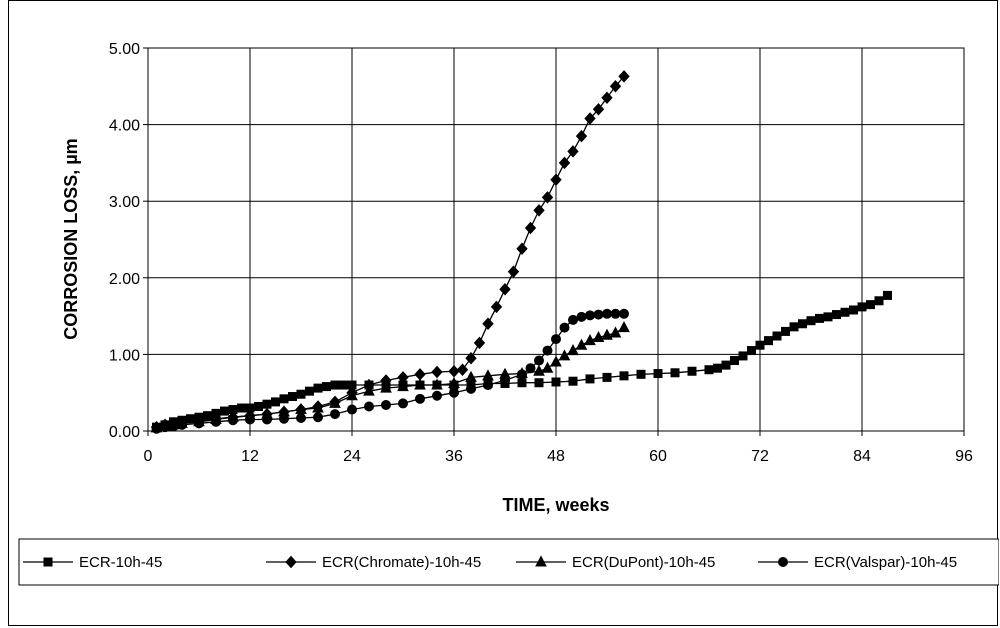 The image size is (1000, 628). What do you see at coordinates (760, 456) in the screenshot?
I see `x-tick-label: 72` at bounding box center [760, 456].